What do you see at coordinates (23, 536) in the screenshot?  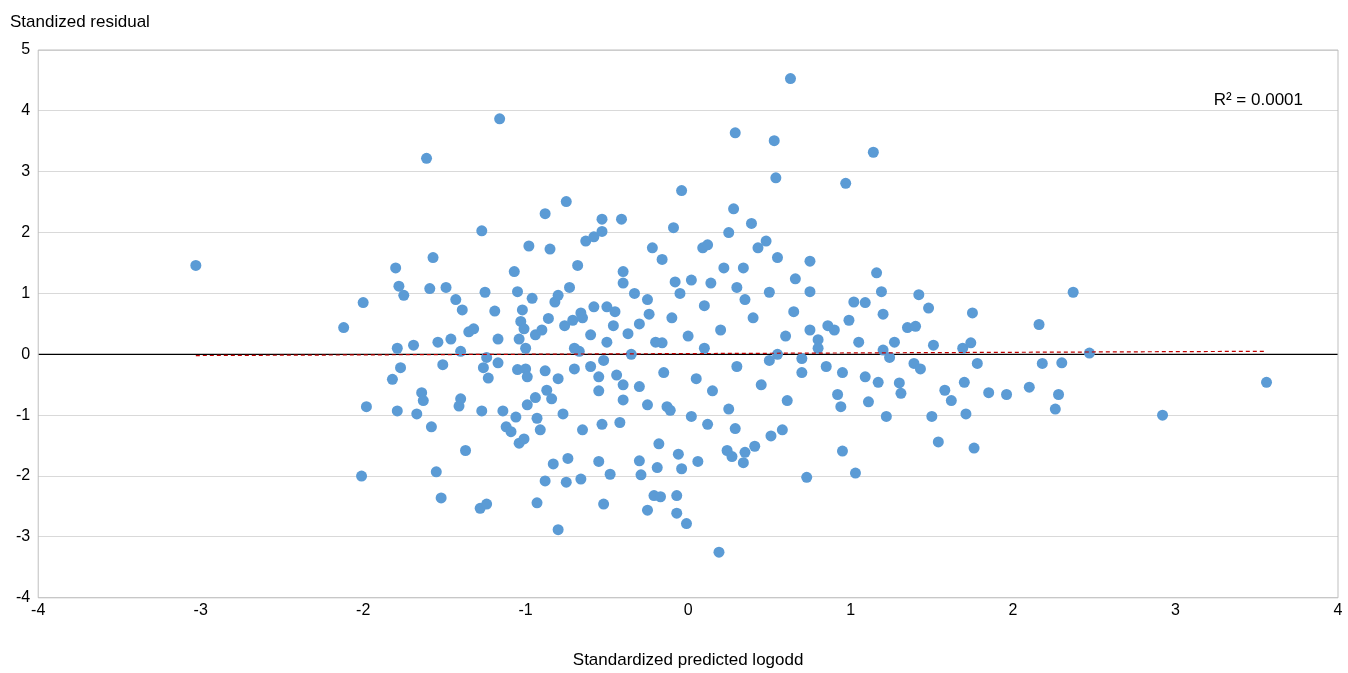 I see `y-tick-label: -3` at bounding box center [23, 536].